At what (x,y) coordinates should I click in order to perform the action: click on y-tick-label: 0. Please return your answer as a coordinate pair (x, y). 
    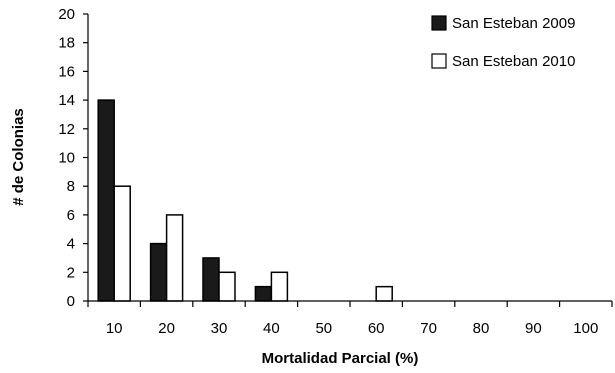
    Looking at the image, I should click on (71, 301).